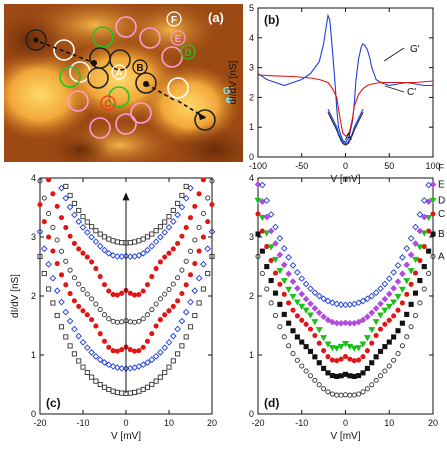 This screenshot has width=447, height=459. Describe the element at coordinates (216, 17) in the screenshot. I see `panel-label-a: (a)` at that location.